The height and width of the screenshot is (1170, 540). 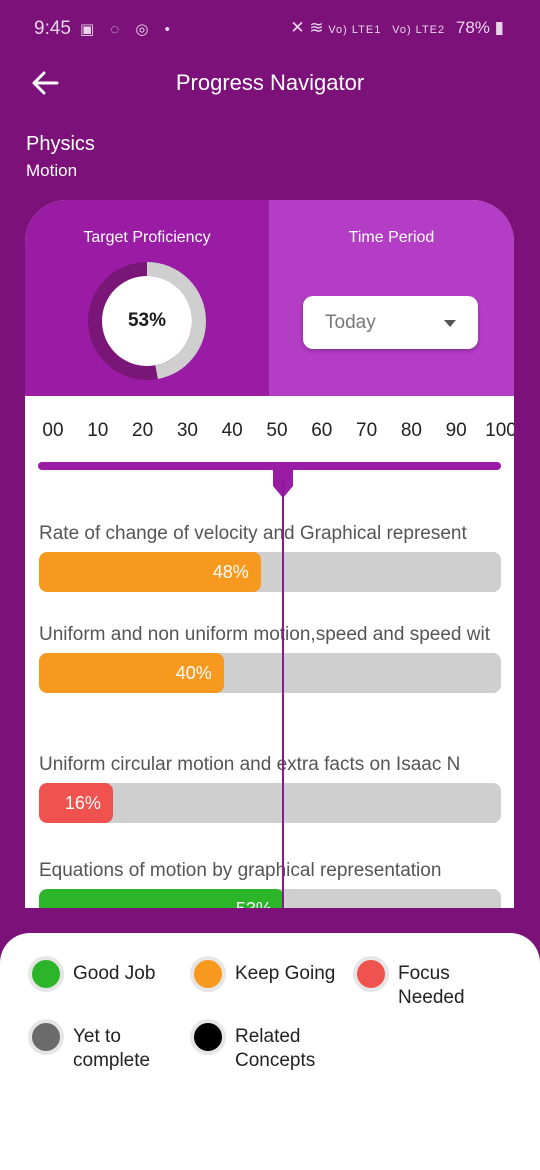 I want to click on topic-percent: 48%, so click(x=230, y=572).